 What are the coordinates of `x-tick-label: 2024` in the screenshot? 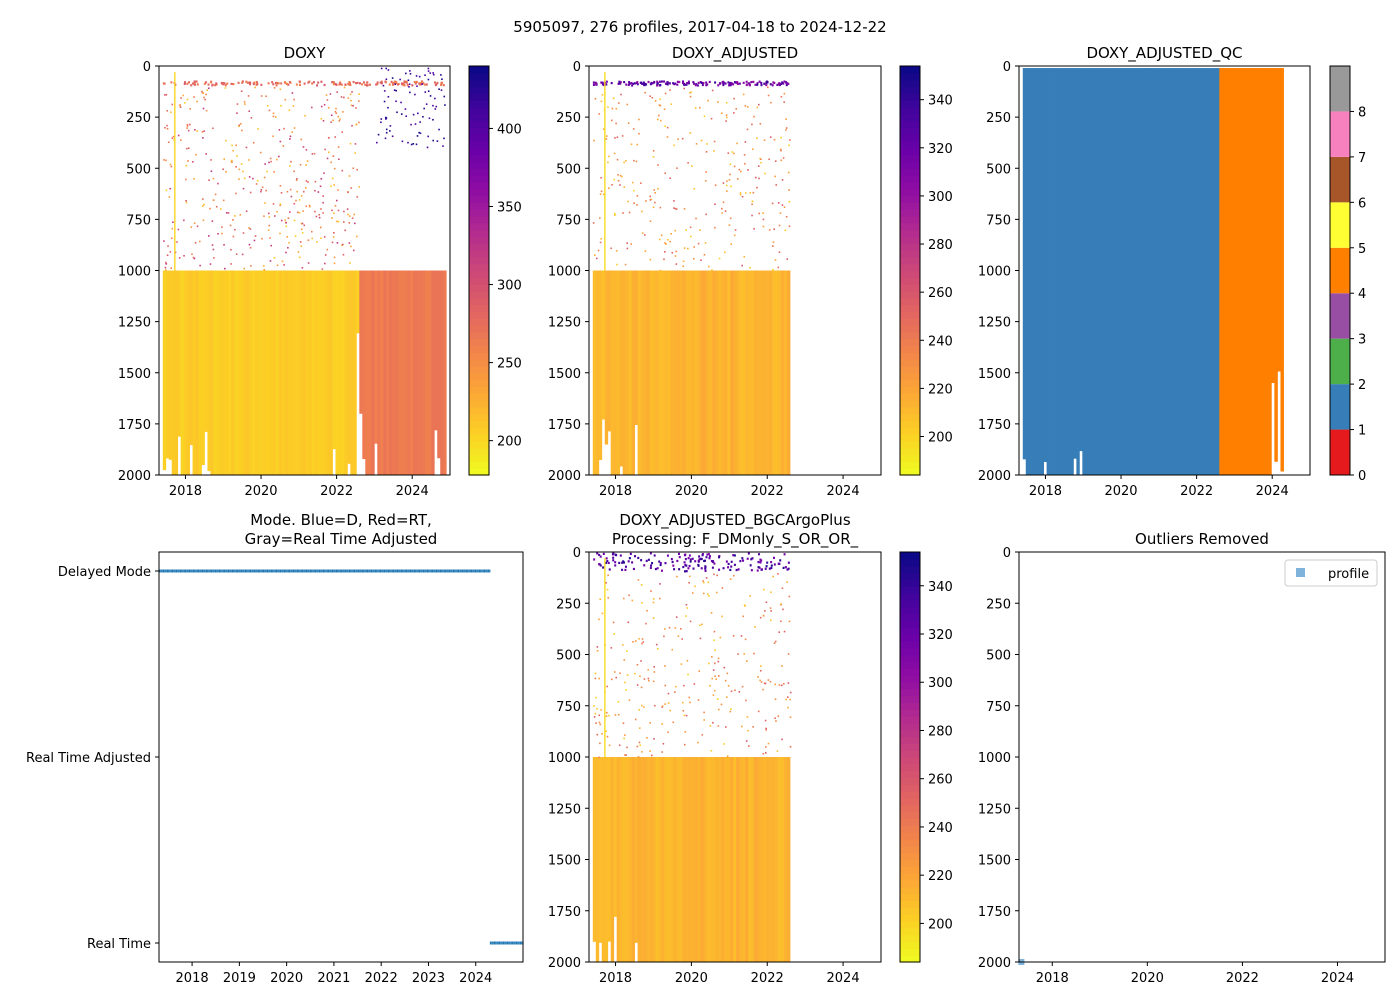 It's located at (843, 491).